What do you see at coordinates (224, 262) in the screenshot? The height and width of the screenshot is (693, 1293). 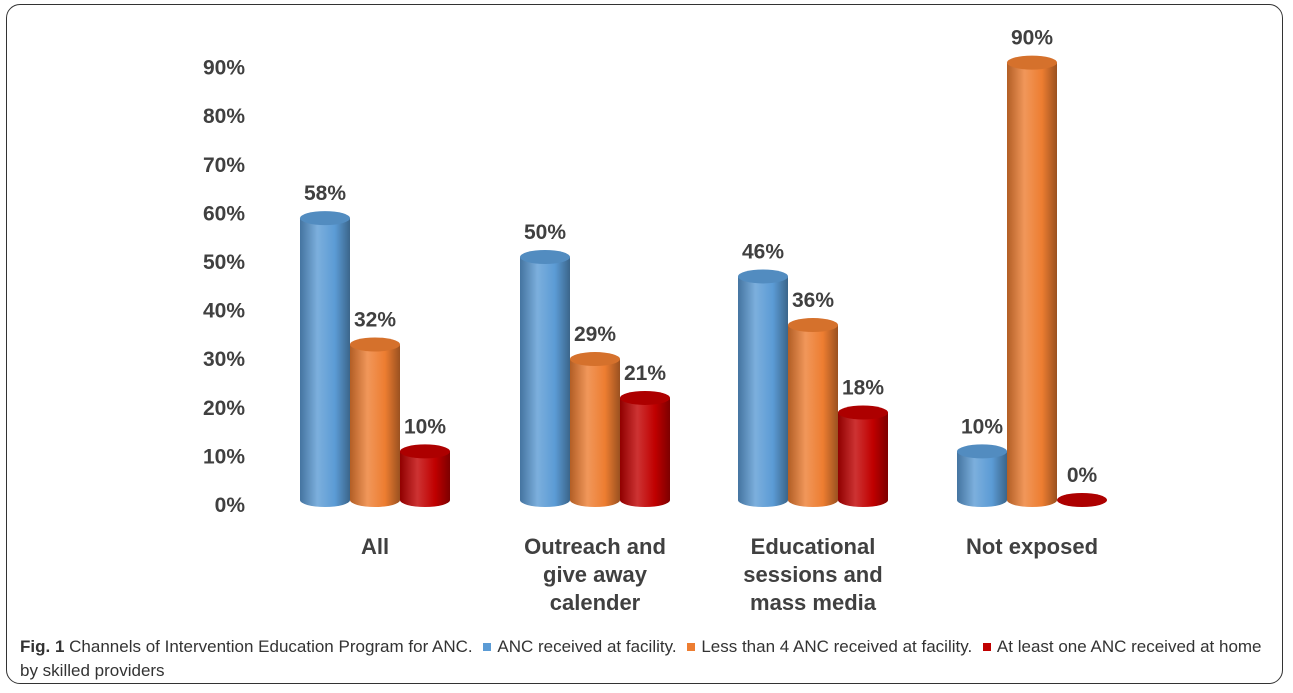 I see `y-tick-label: 50%` at bounding box center [224, 262].